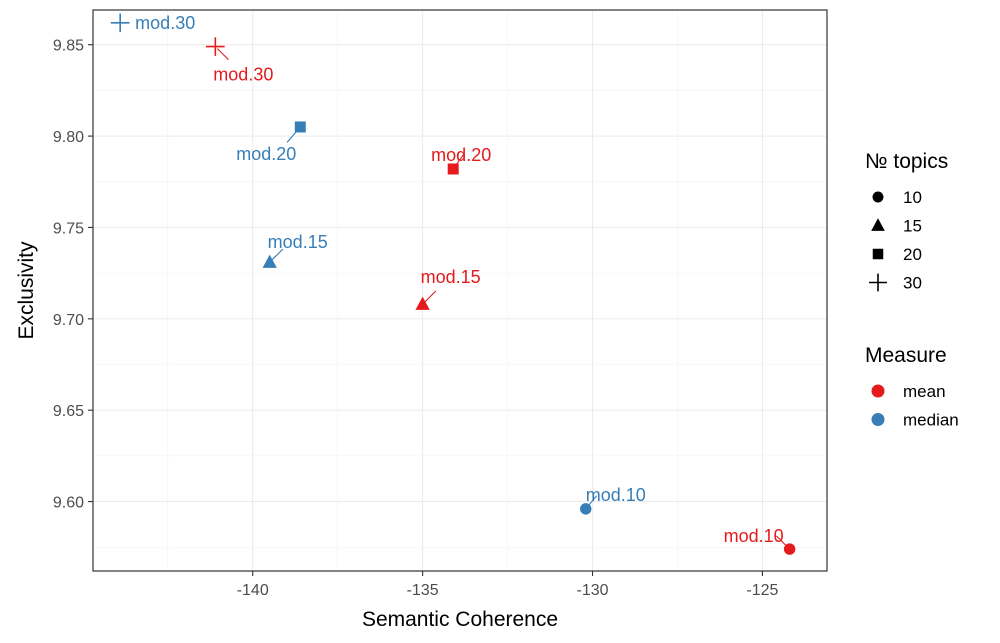 This screenshot has height=643, width=1000. Describe the element at coordinates (423, 590) in the screenshot. I see `x-tick-label: -135` at that location.